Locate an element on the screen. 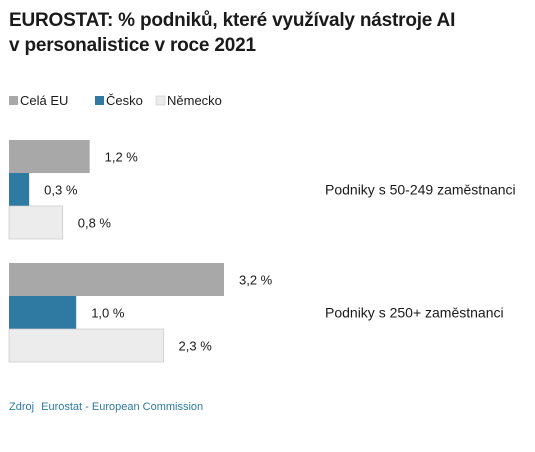 This screenshot has height=452, width=535. source-note: Zdroj Eurostat - European Commission is located at coordinates (108, 407).